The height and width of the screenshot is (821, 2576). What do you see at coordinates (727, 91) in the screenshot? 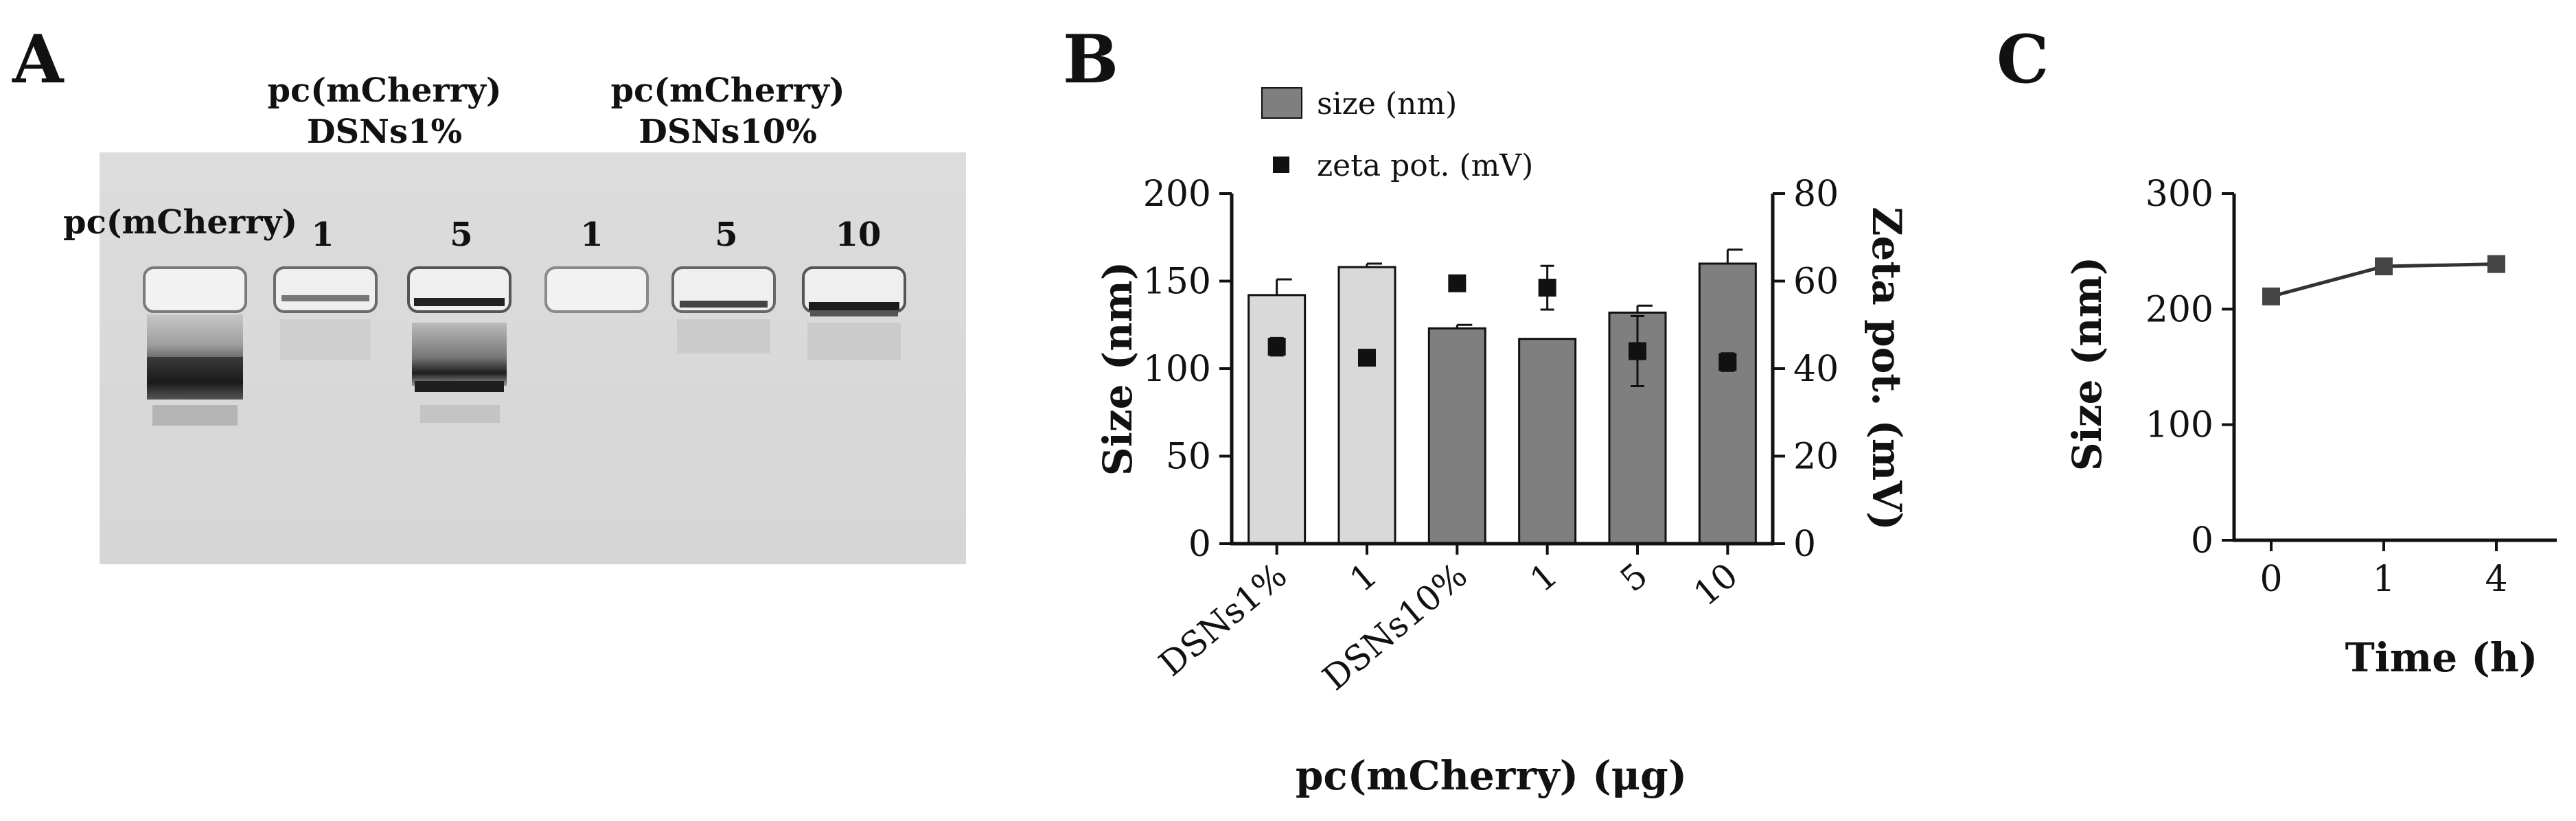
I see `group2-title-line1: pc(mCherry)` at bounding box center [727, 91].